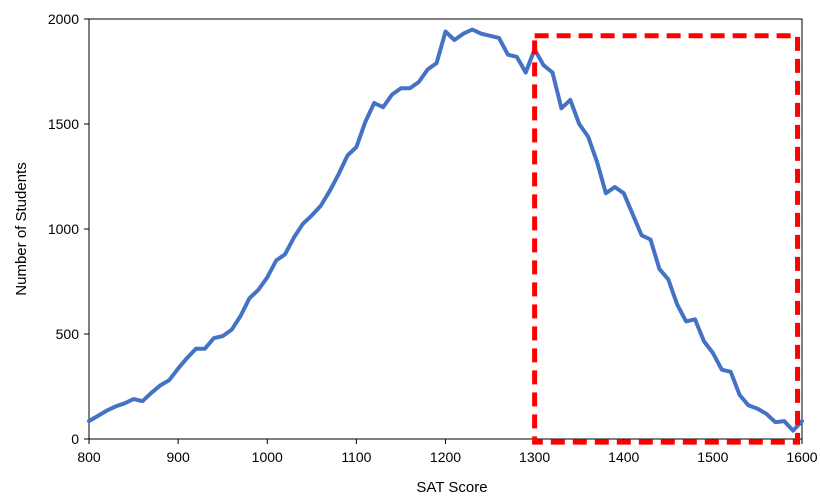 This screenshot has height=499, width=820. Describe the element at coordinates (451, 487) in the screenshot. I see `x-axis-title: SAT Score` at that location.